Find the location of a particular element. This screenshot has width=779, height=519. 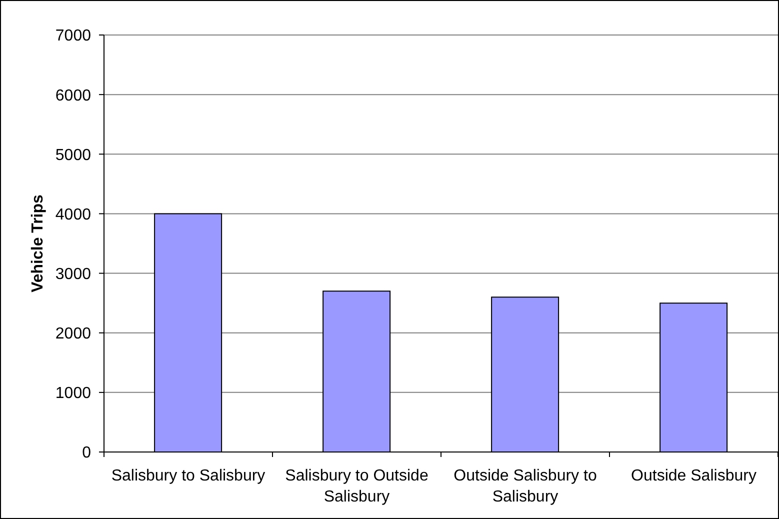

x-tick-label: Salisbury to Salisbury is located at coordinates (188, 475).